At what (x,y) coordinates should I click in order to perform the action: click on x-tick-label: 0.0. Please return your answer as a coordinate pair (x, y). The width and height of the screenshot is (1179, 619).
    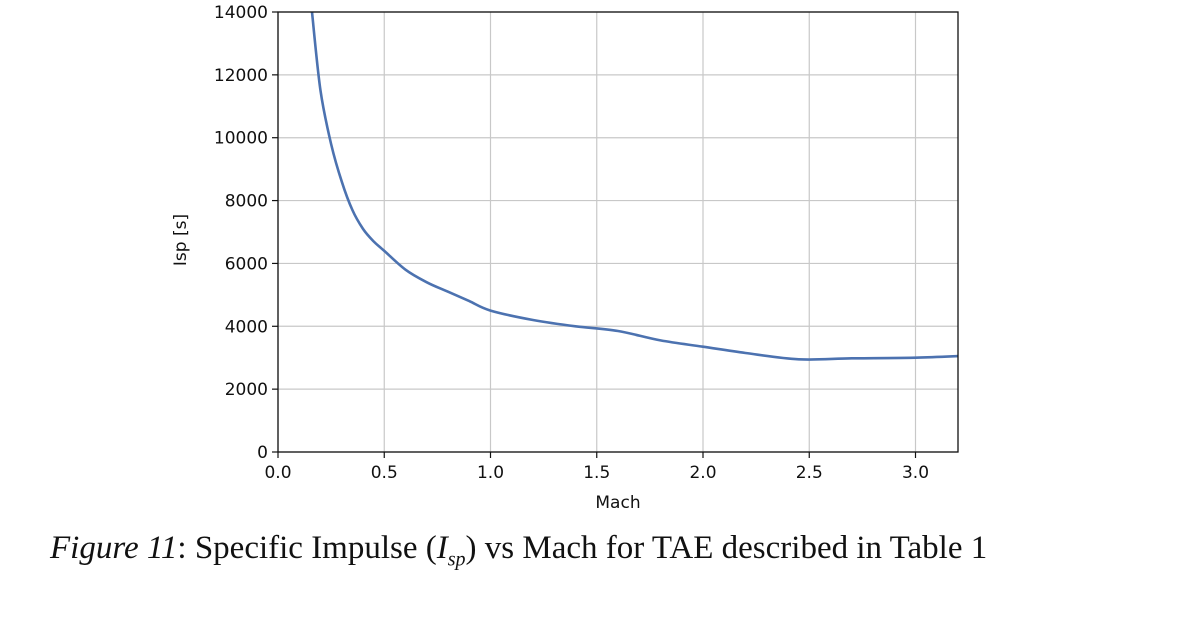
    Looking at the image, I should click on (277, 473).